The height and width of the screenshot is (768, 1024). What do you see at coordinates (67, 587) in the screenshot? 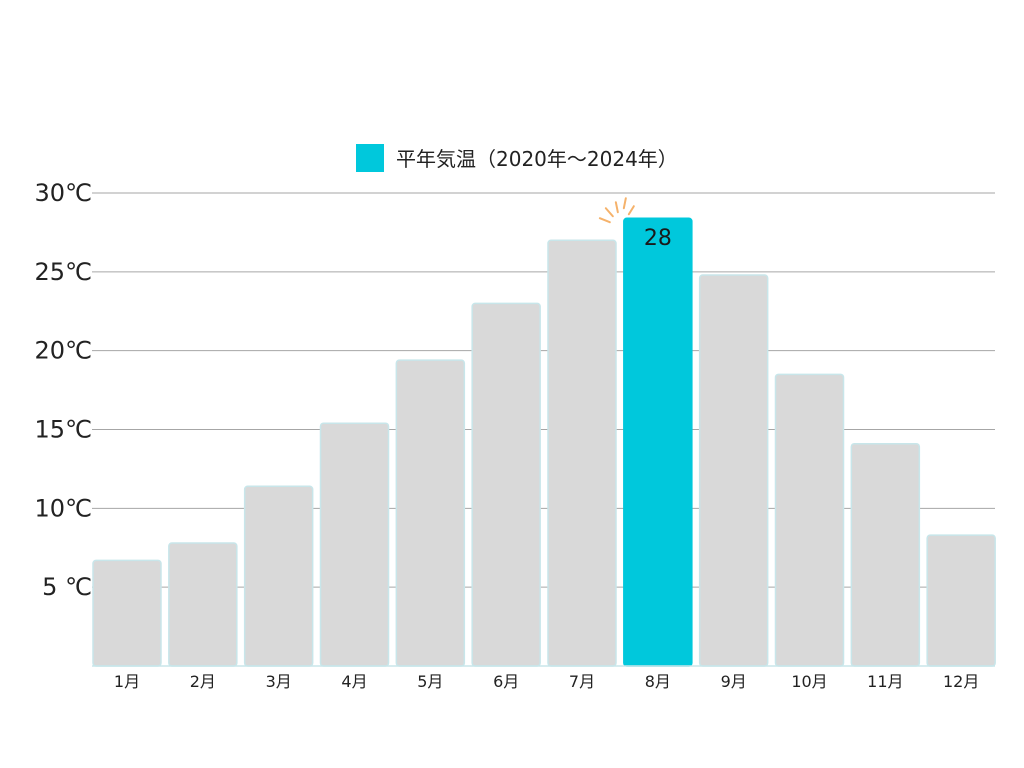
I see `y-tick-label: 5 ℃` at bounding box center [67, 587].